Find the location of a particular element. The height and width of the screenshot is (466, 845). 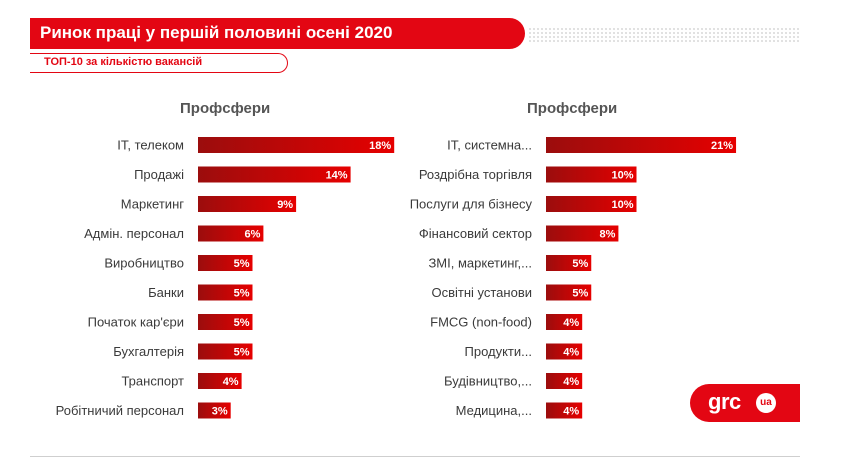

right-chart-title: Профсфери is located at coordinates (572, 108).